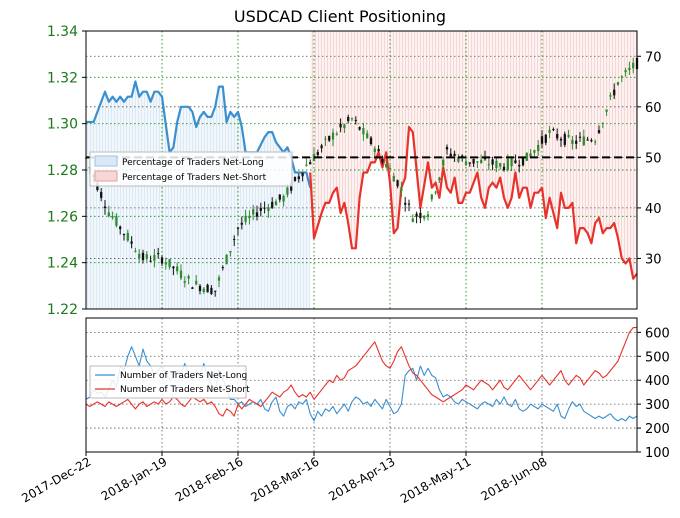 The height and width of the screenshot is (518, 680). Describe the element at coordinates (183, 376) in the screenshot. I see `legend-label-count-long: Number of Traders Net-Long` at that location.